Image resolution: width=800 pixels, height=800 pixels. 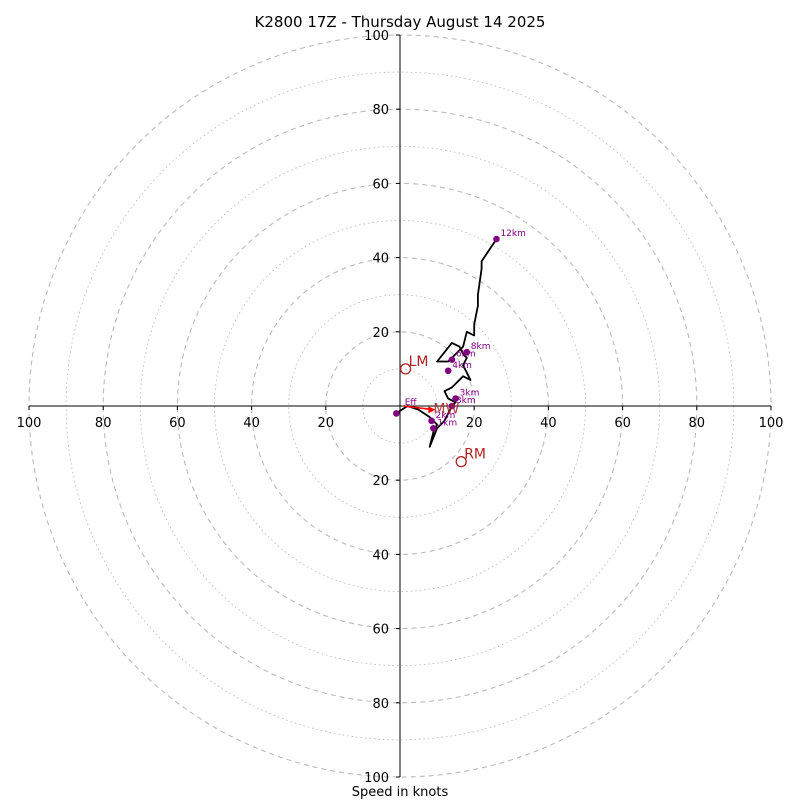 I want to click on hodograph-data: 1km2km3km3km4km6km8km12kmEffMWLMRM, so click(x=459, y=348).